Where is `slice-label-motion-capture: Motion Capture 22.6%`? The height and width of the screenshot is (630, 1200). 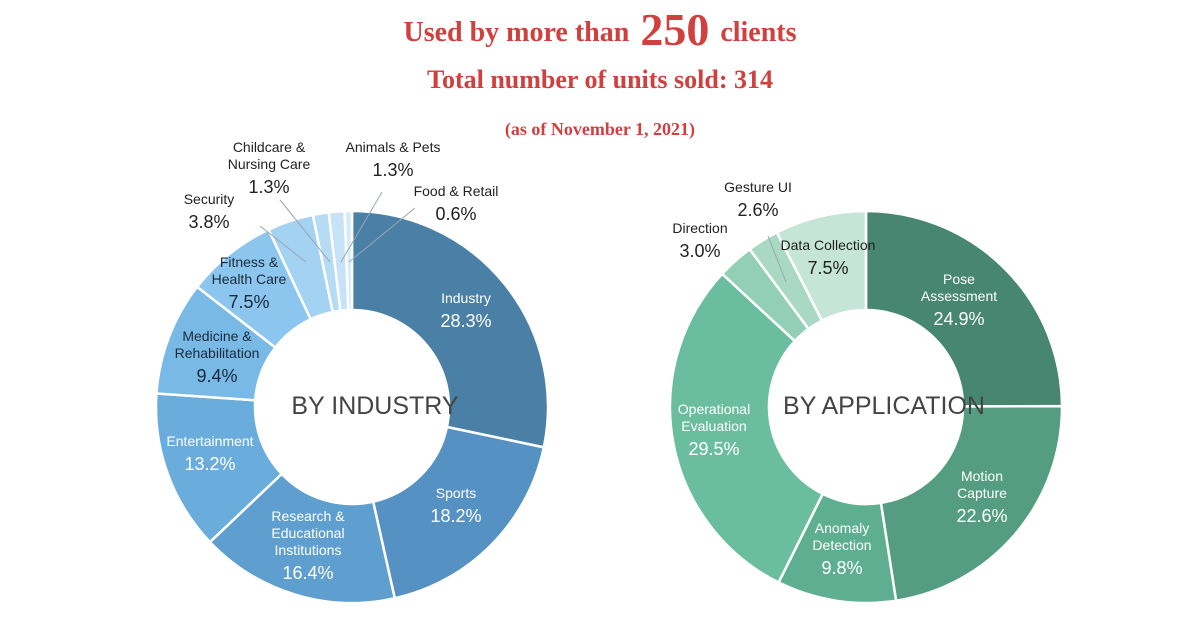 slice-label-motion-capture: Motion Capture 22.6% is located at coordinates (981, 497).